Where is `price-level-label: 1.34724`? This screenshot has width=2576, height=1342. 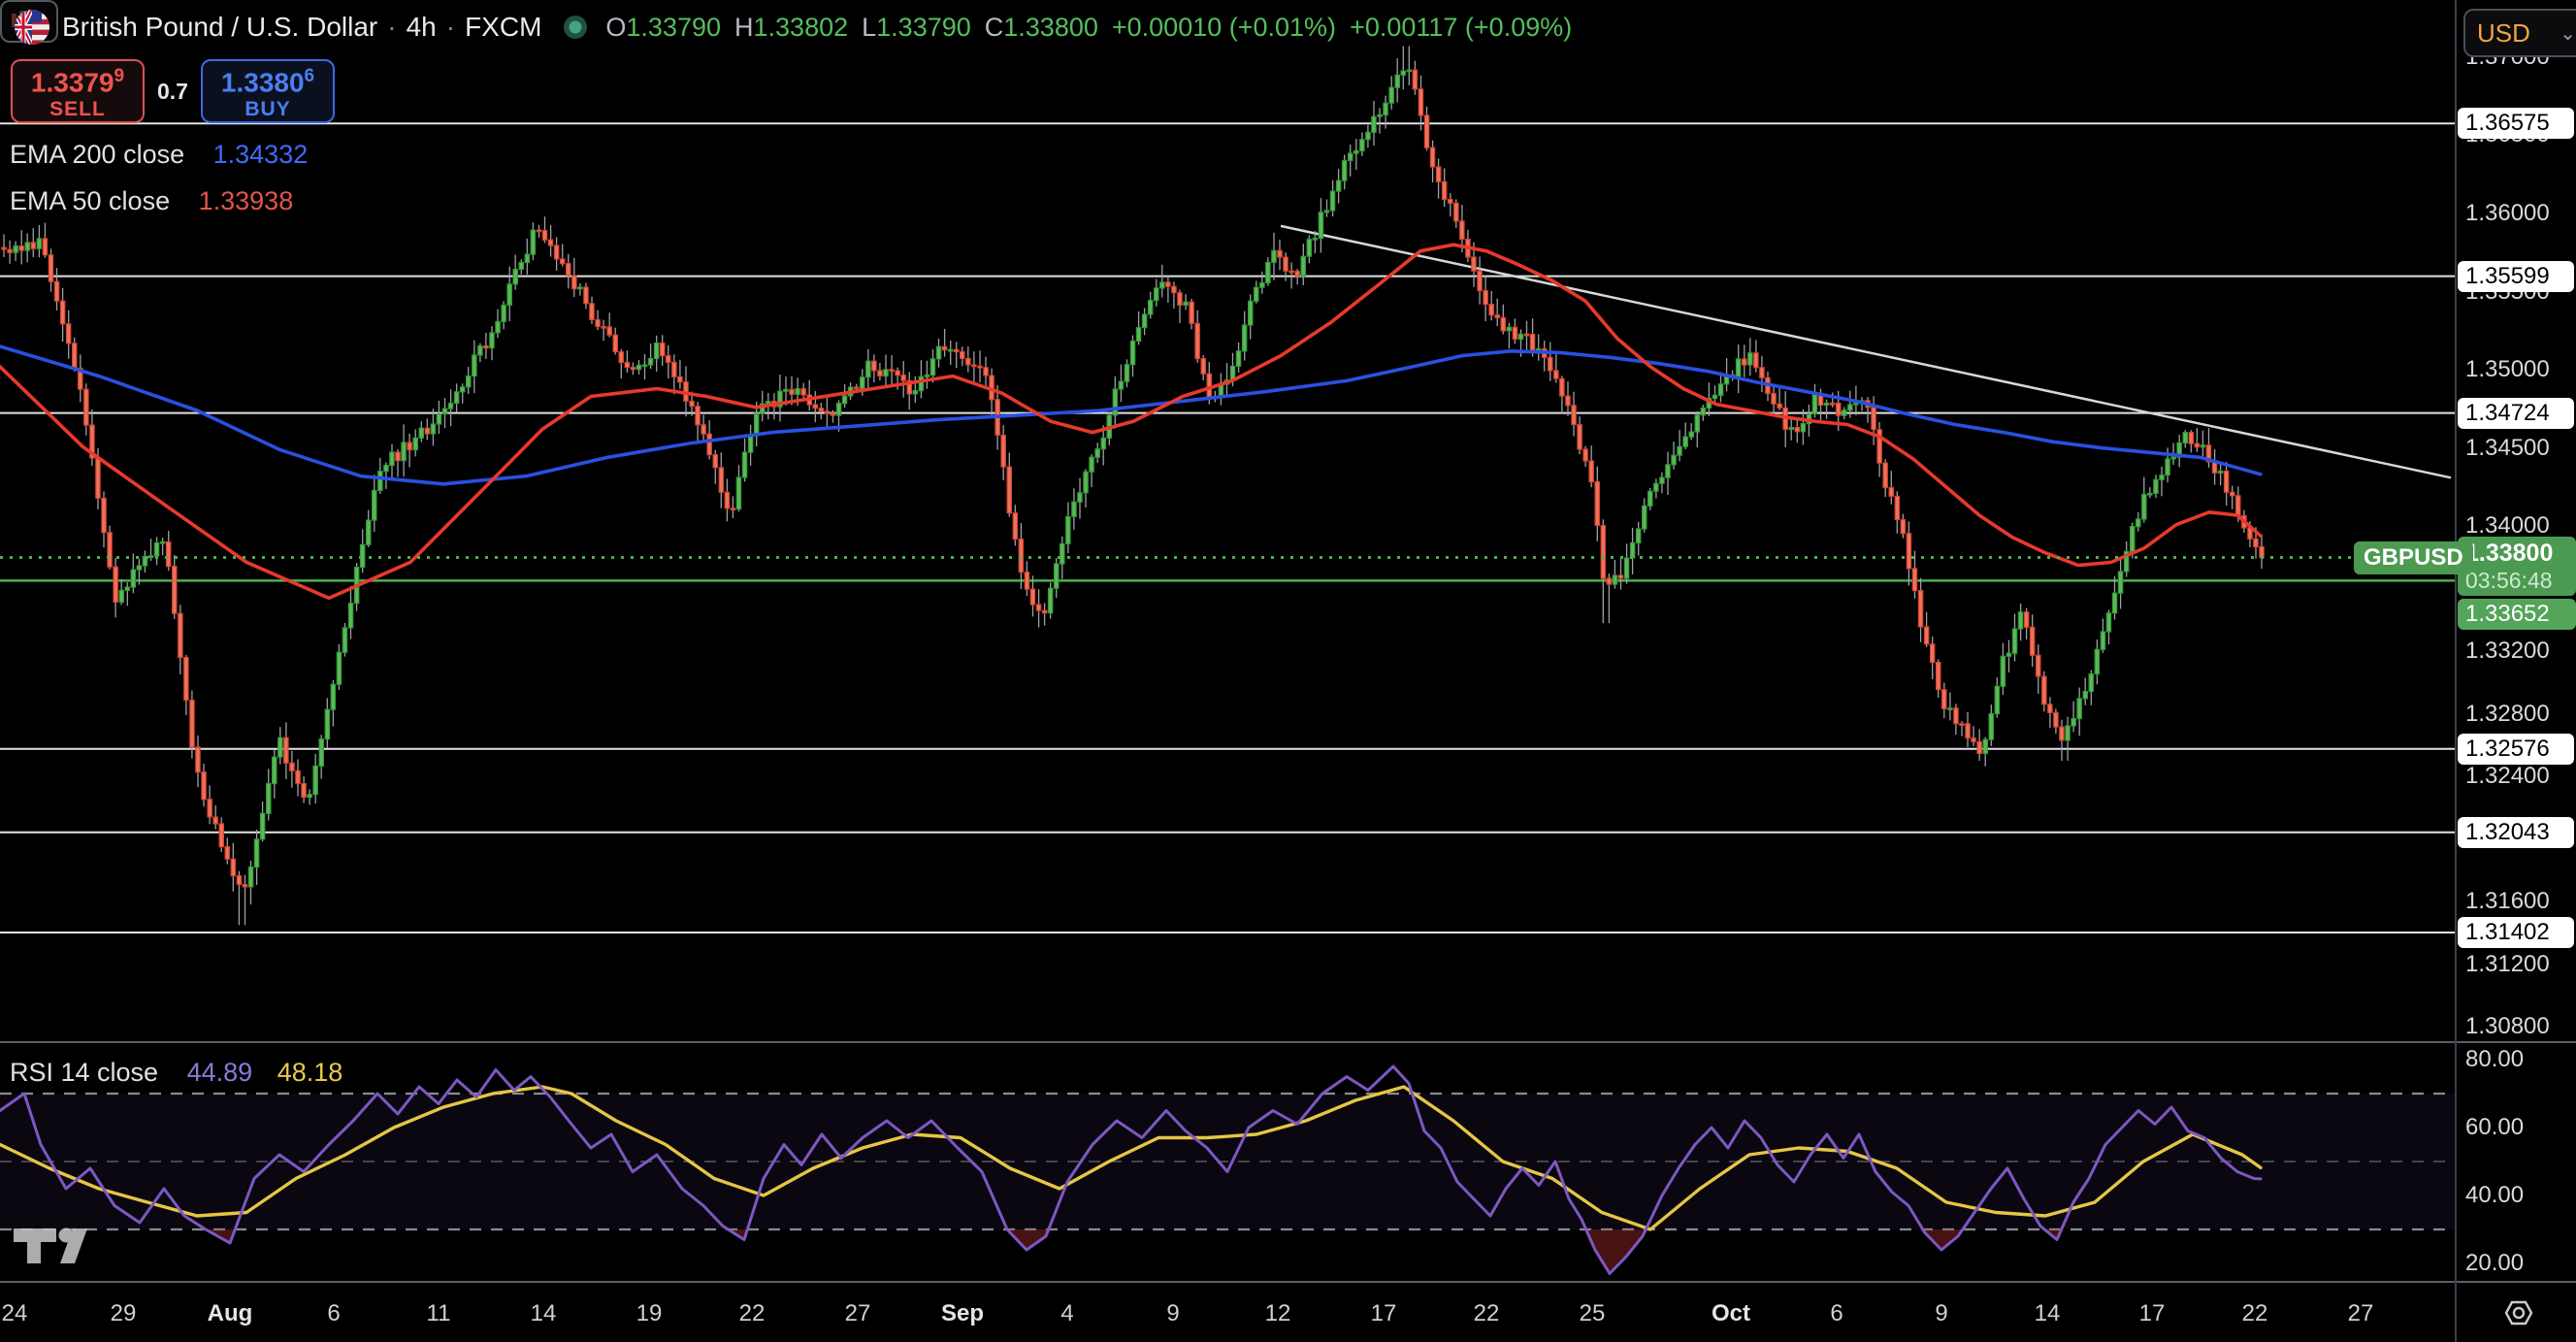 price-level-label: 1.34724 is located at coordinates (2516, 413).